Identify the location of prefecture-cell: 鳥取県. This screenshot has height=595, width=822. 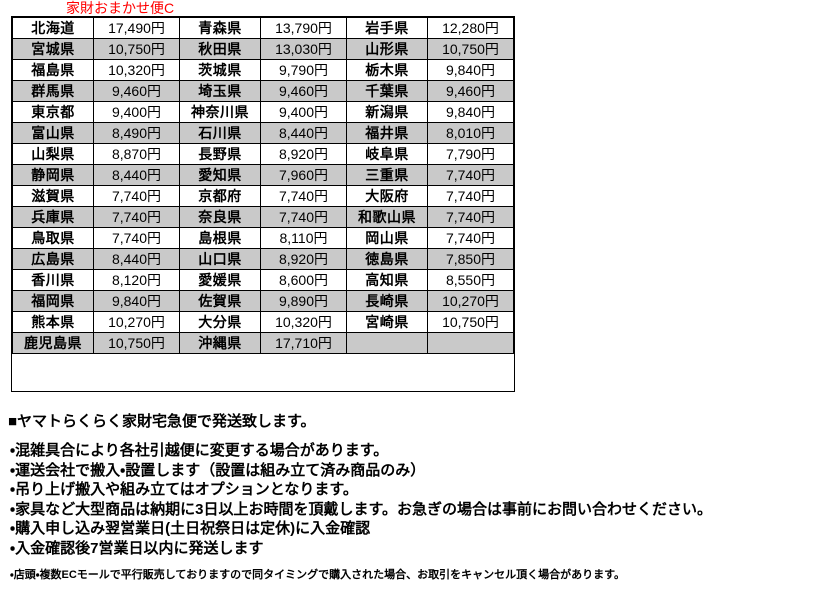
(53, 238).